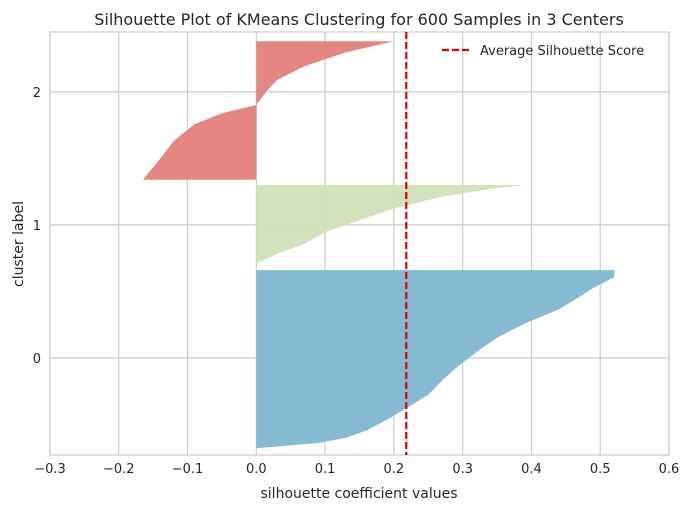  What do you see at coordinates (531, 469) in the screenshot?
I see `x-tick-label: 0.4` at bounding box center [531, 469].